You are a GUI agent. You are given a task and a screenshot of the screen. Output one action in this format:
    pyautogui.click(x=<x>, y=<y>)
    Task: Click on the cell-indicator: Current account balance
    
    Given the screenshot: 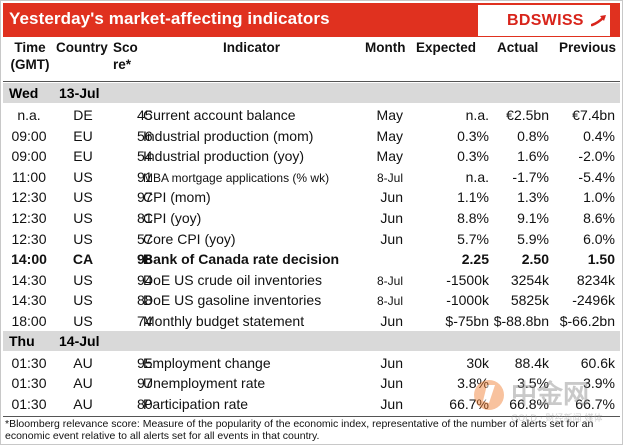 What is the action you would take?
    pyautogui.click(x=219, y=115)
    